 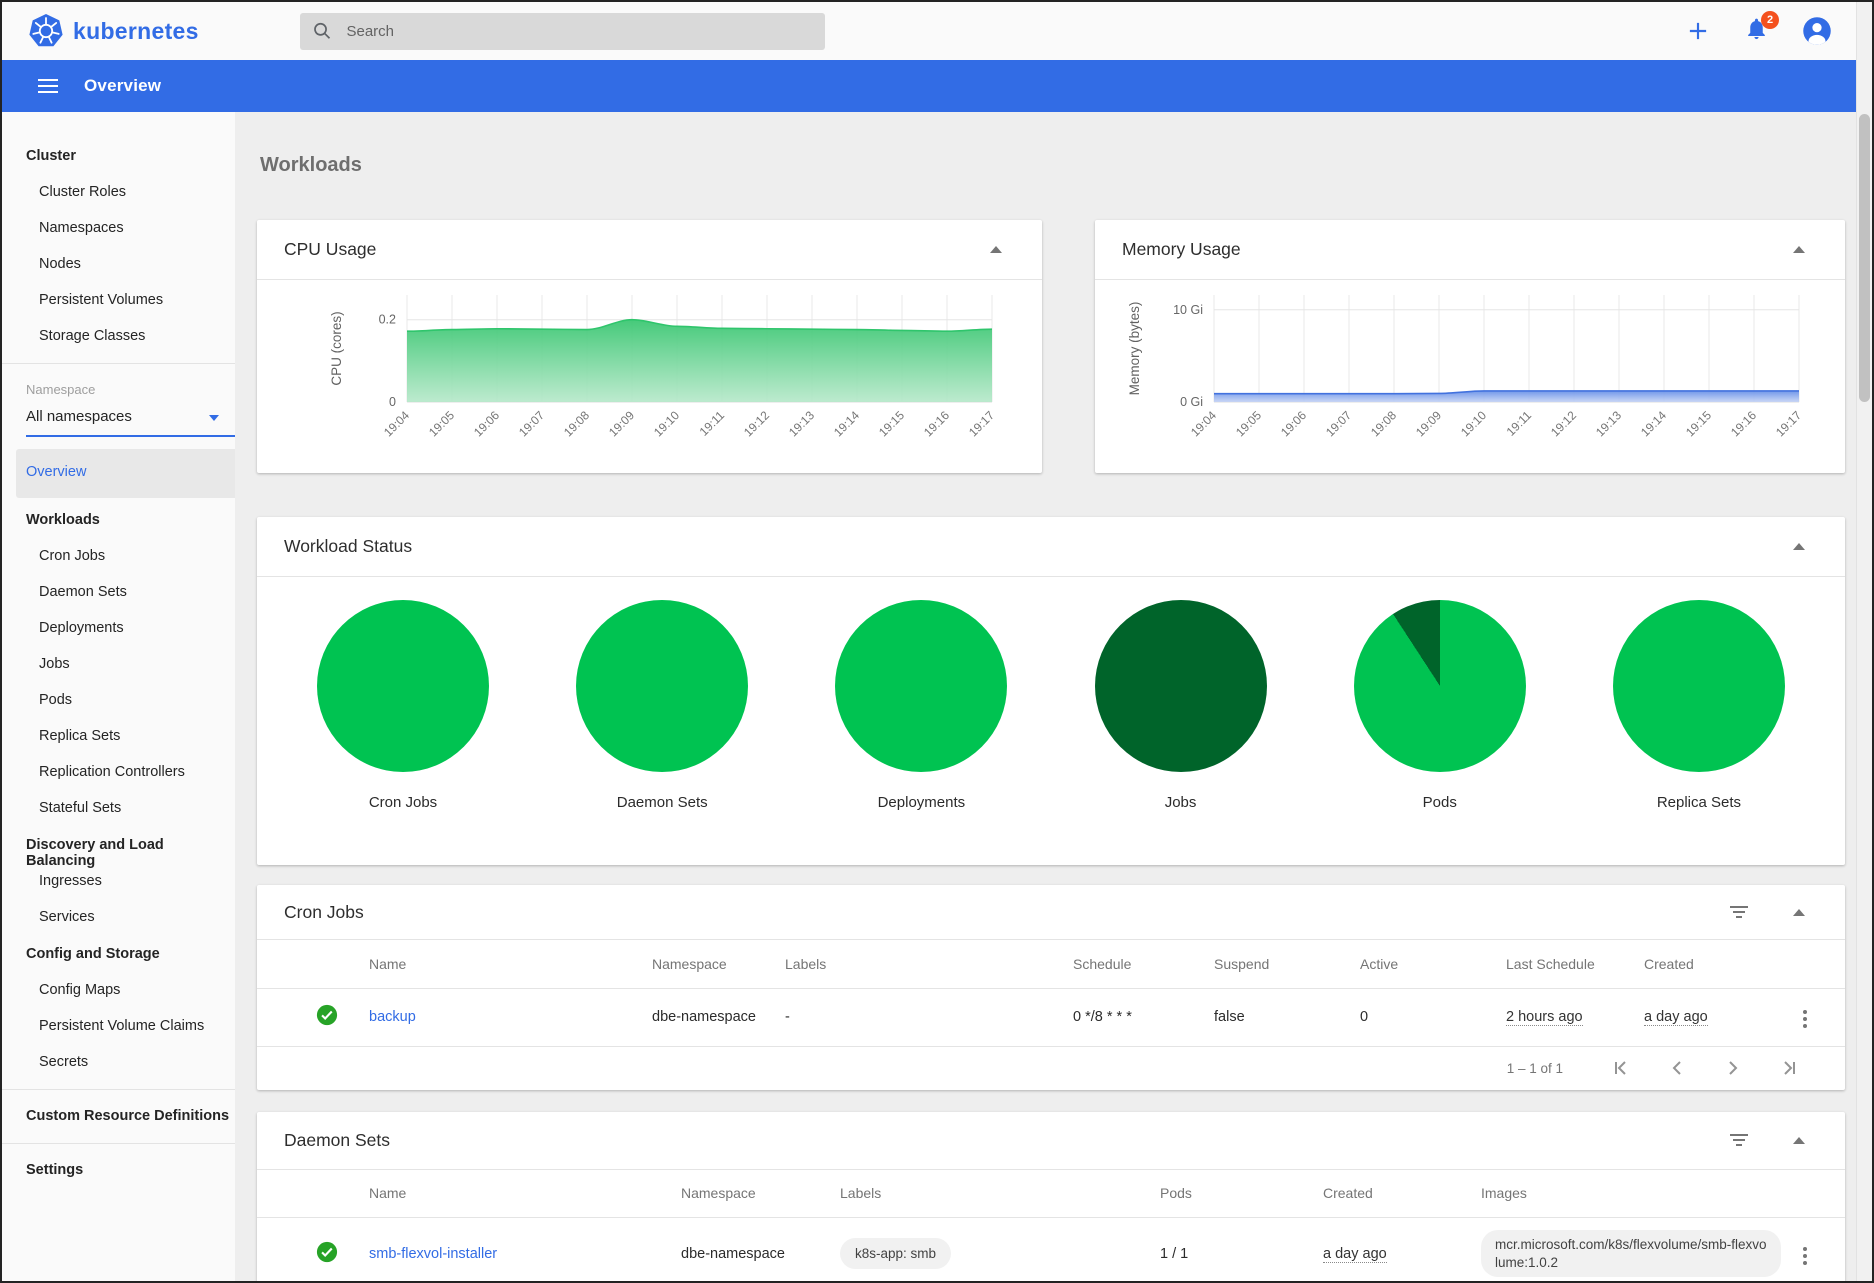 I want to click on kubernetes-logo: kubernetes, so click(x=151, y=31).